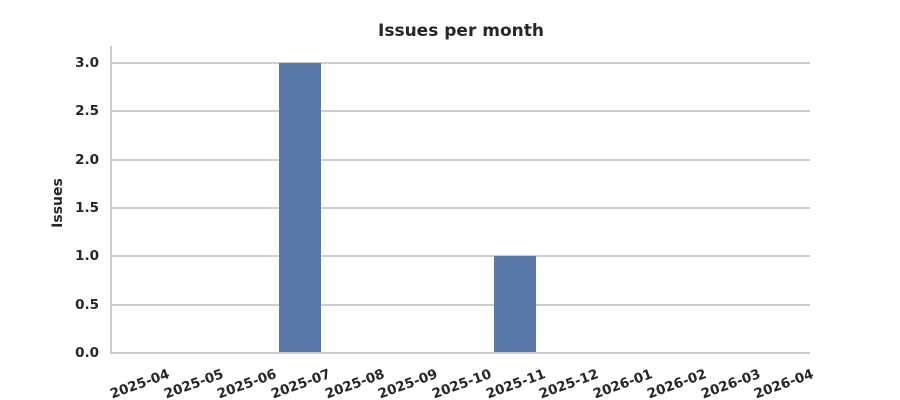  What do you see at coordinates (730, 383) in the screenshot?
I see `x-tick-label: 2026-03` at bounding box center [730, 383].